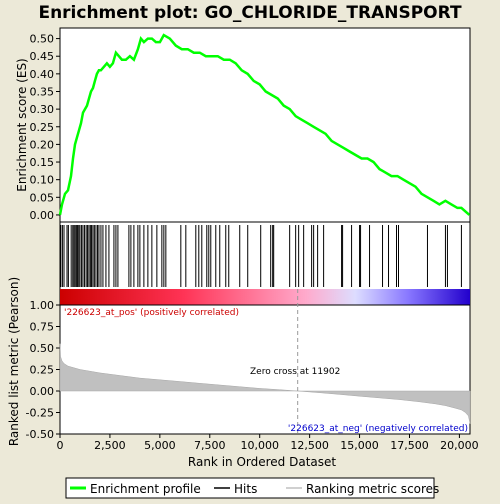  I want to click on es-y-tick-label: 0.40, so click(42, 74).